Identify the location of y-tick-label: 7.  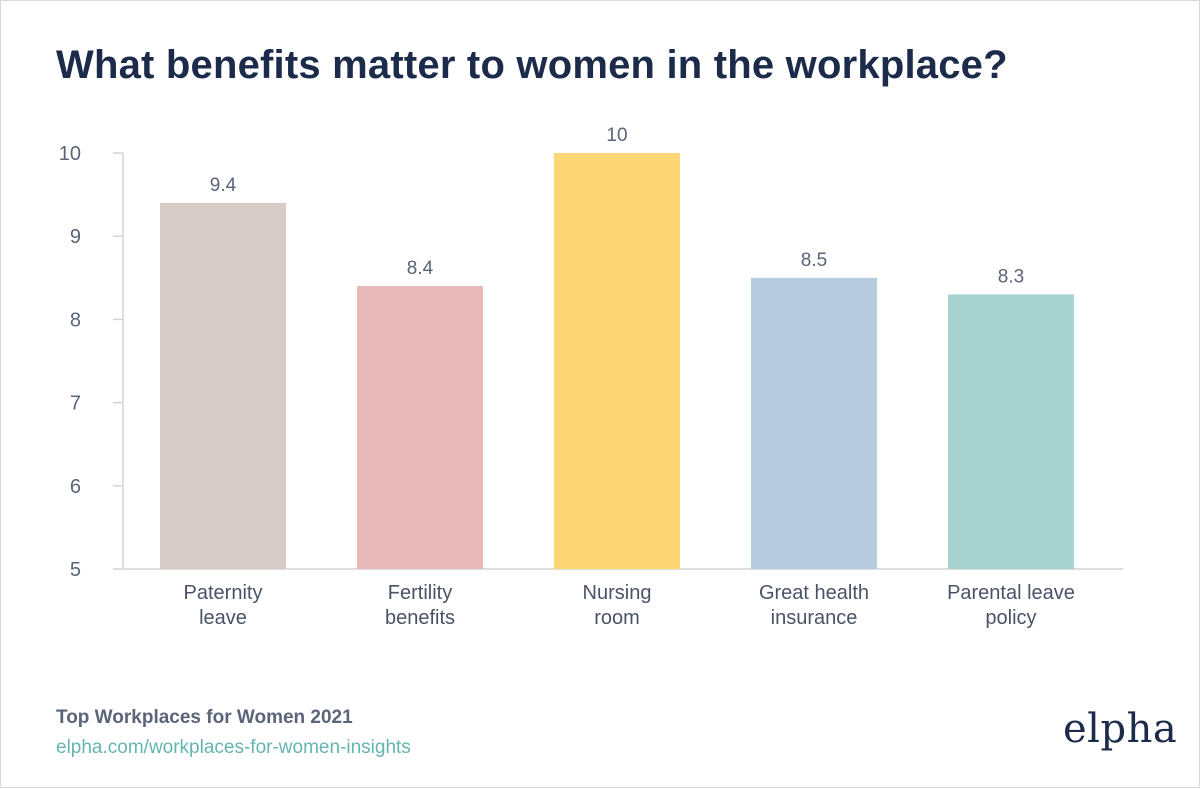
(75, 404).